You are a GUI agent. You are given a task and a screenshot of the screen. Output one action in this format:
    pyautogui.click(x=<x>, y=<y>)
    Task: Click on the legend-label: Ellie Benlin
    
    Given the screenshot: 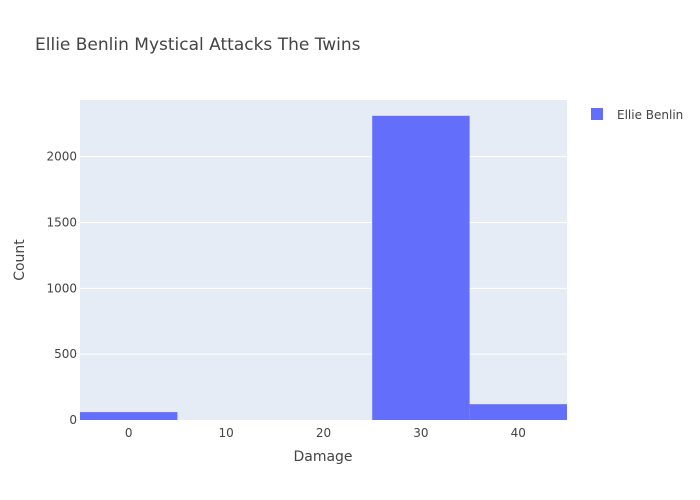 What is the action you would take?
    pyautogui.click(x=650, y=115)
    